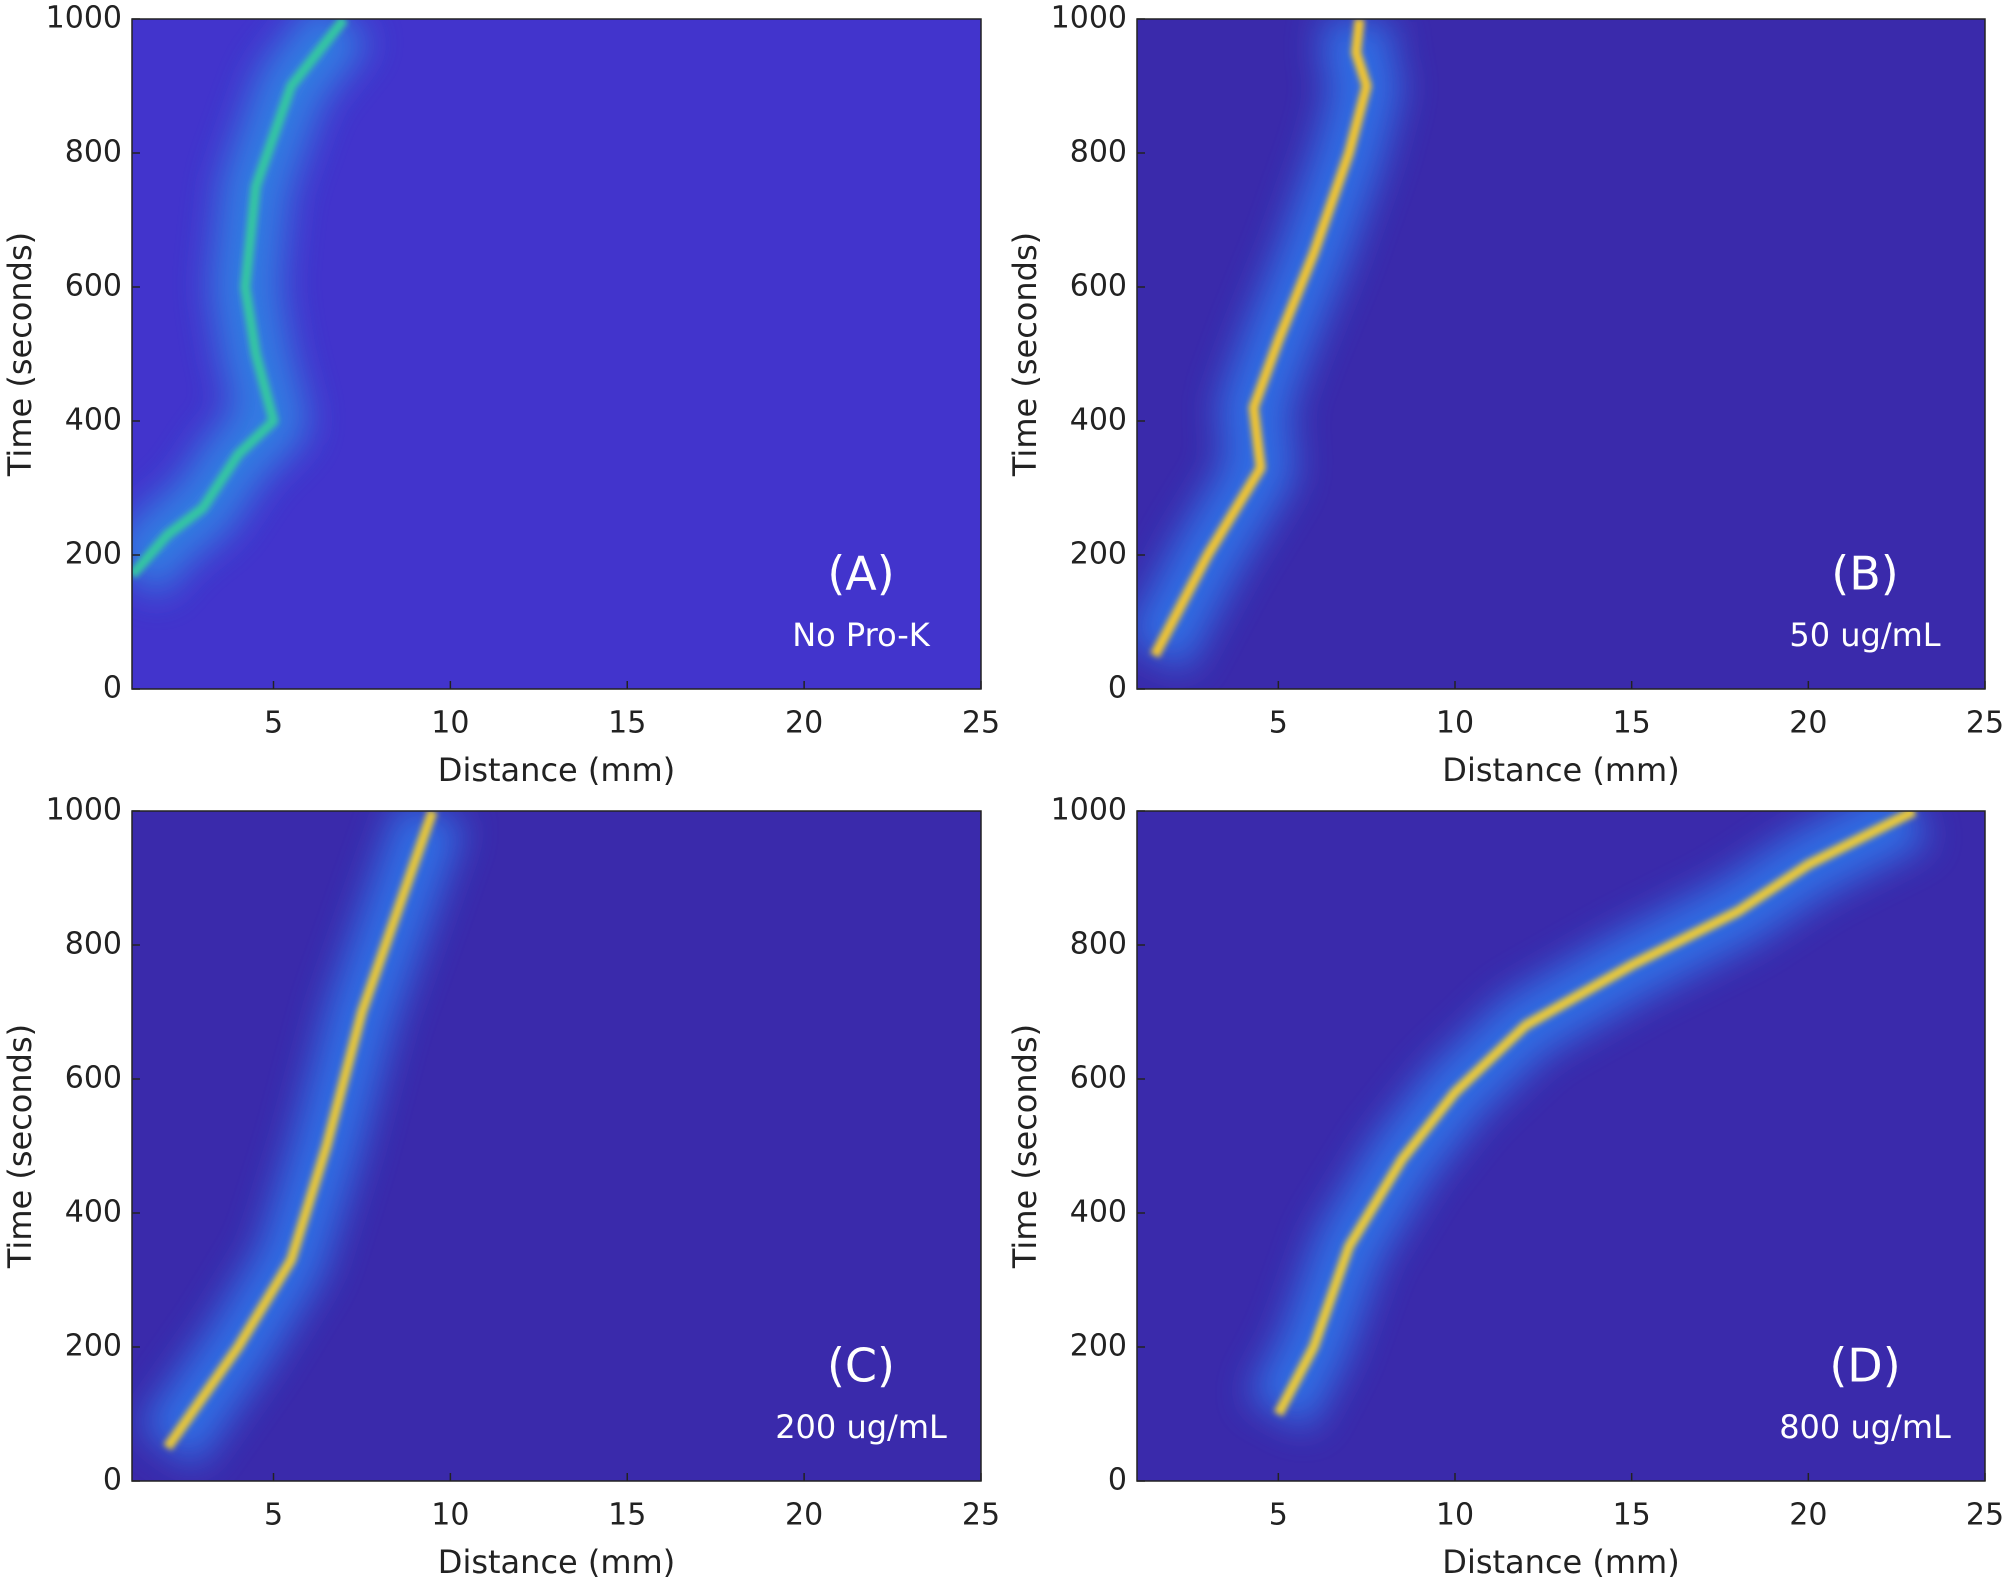 The height and width of the screenshot is (1588, 2010). Describe the element at coordinates (861, 1427) in the screenshot. I see `panel-sublabel: 200 ug/mL` at that location.